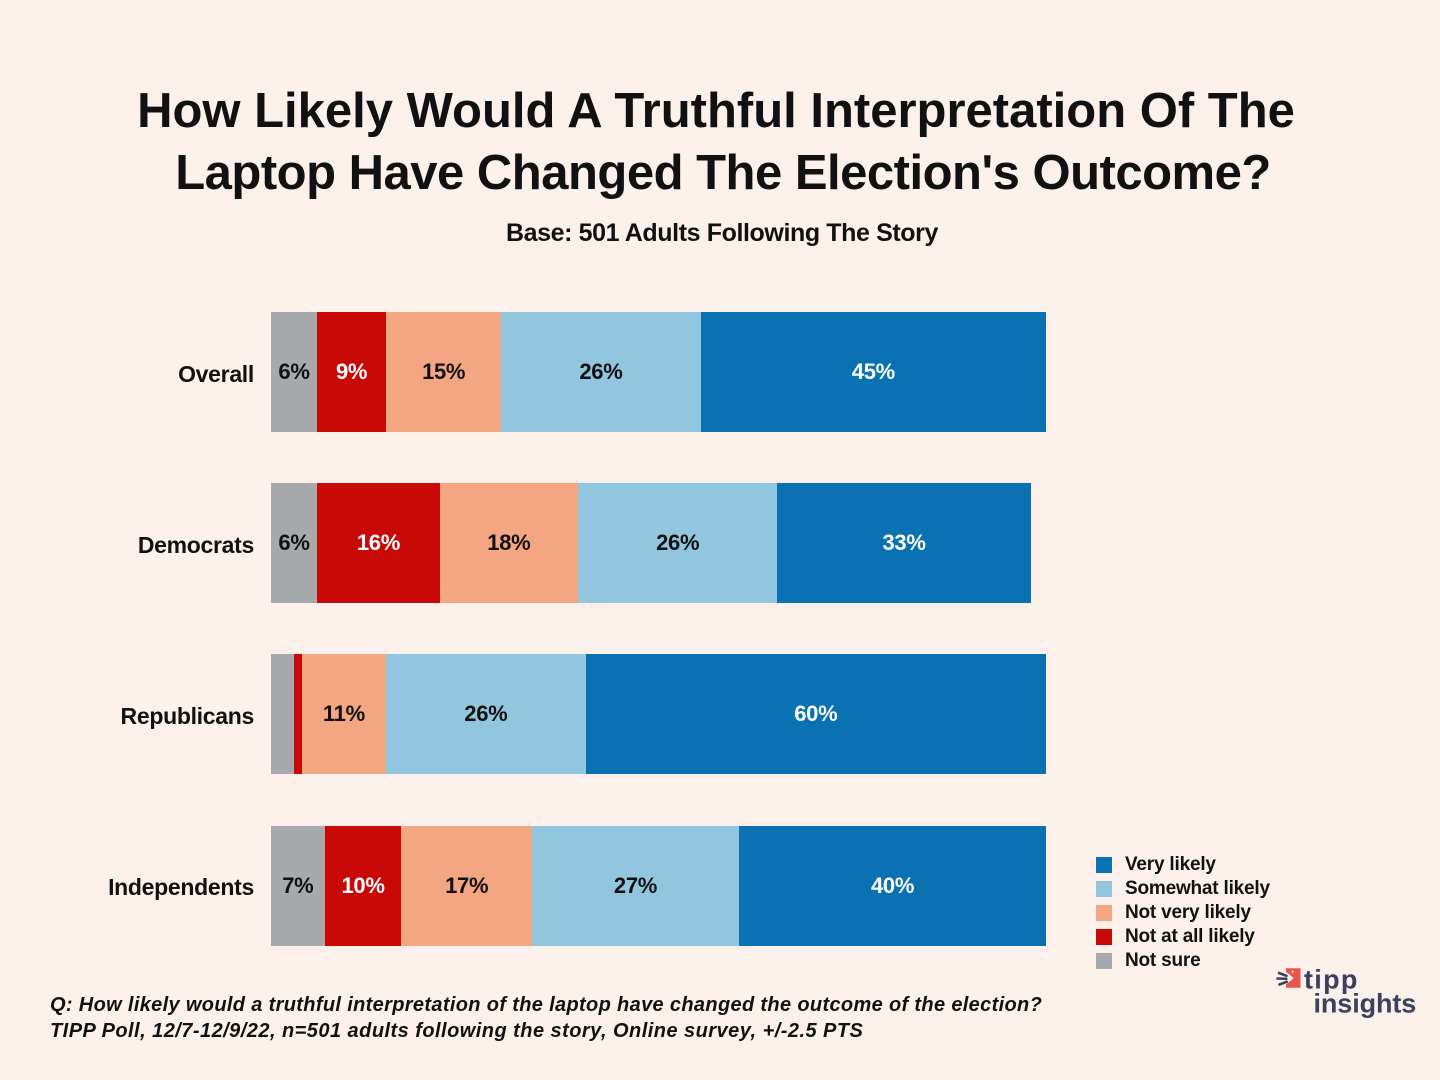 This screenshot has width=1440, height=1080. What do you see at coordinates (1331, 980) in the screenshot?
I see `svg-text: tipp` at bounding box center [1331, 980].